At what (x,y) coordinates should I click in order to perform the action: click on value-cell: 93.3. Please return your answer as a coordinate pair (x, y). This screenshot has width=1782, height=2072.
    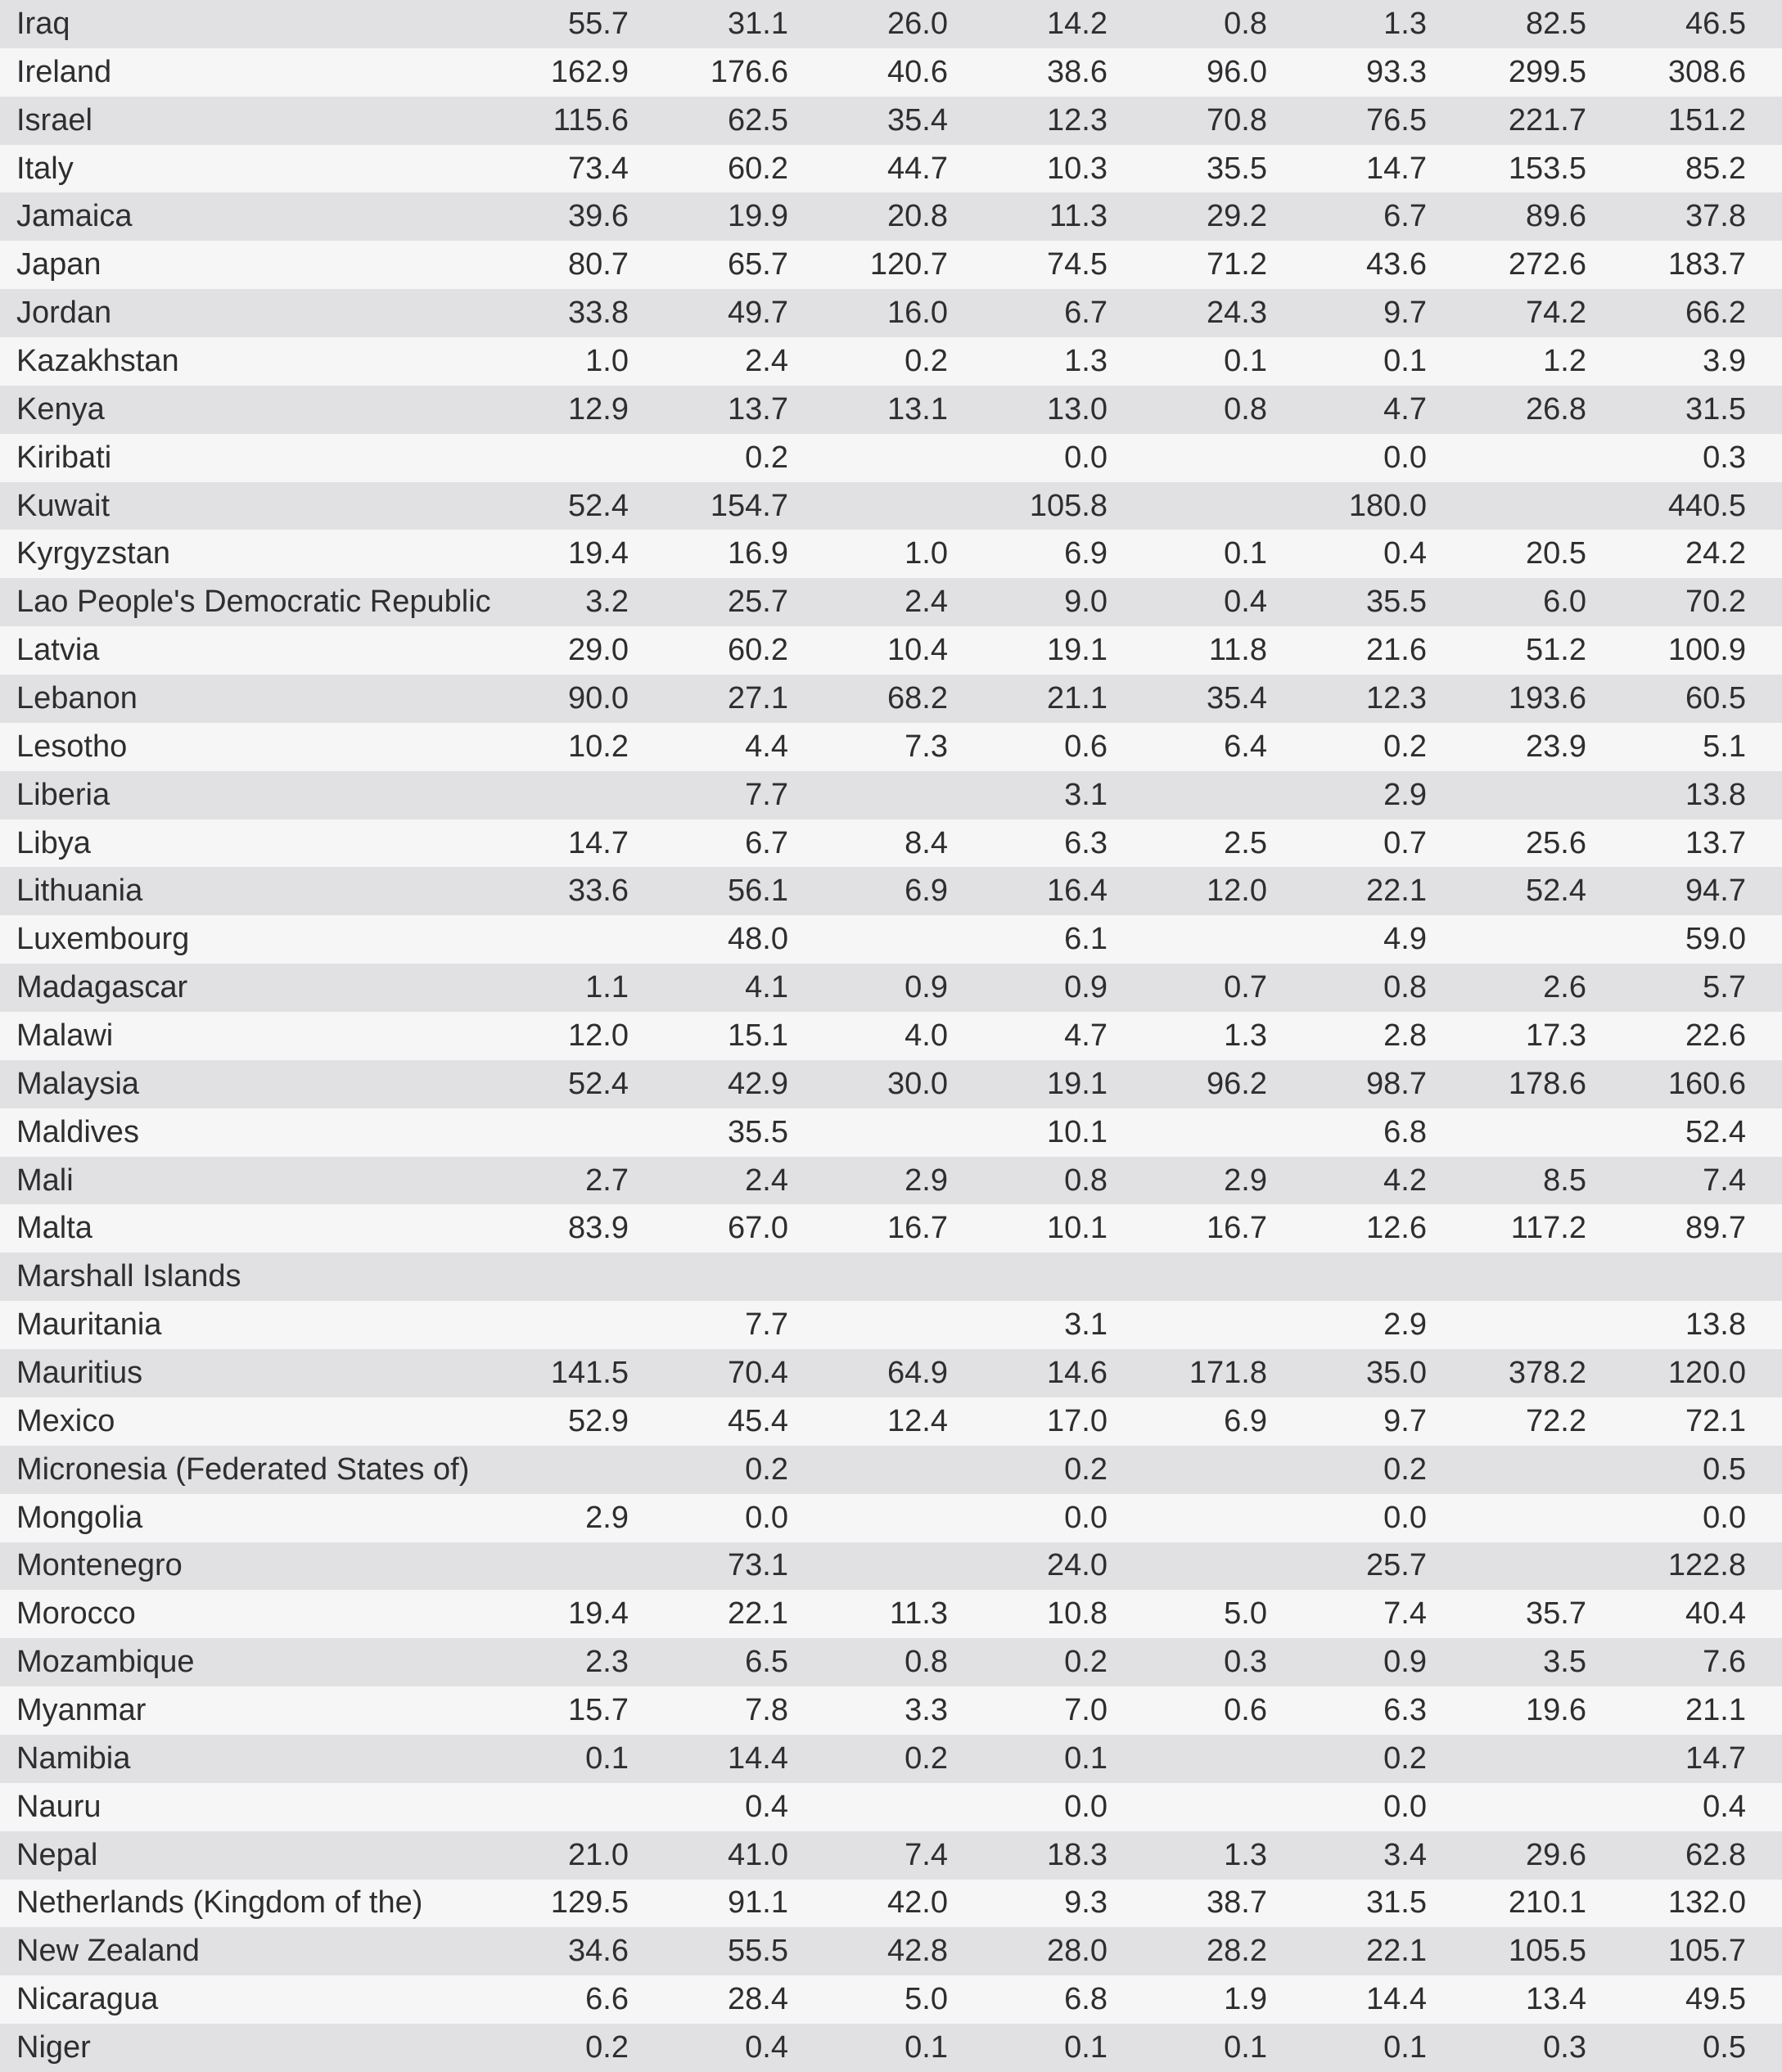
    Looking at the image, I should click on (1396, 71).